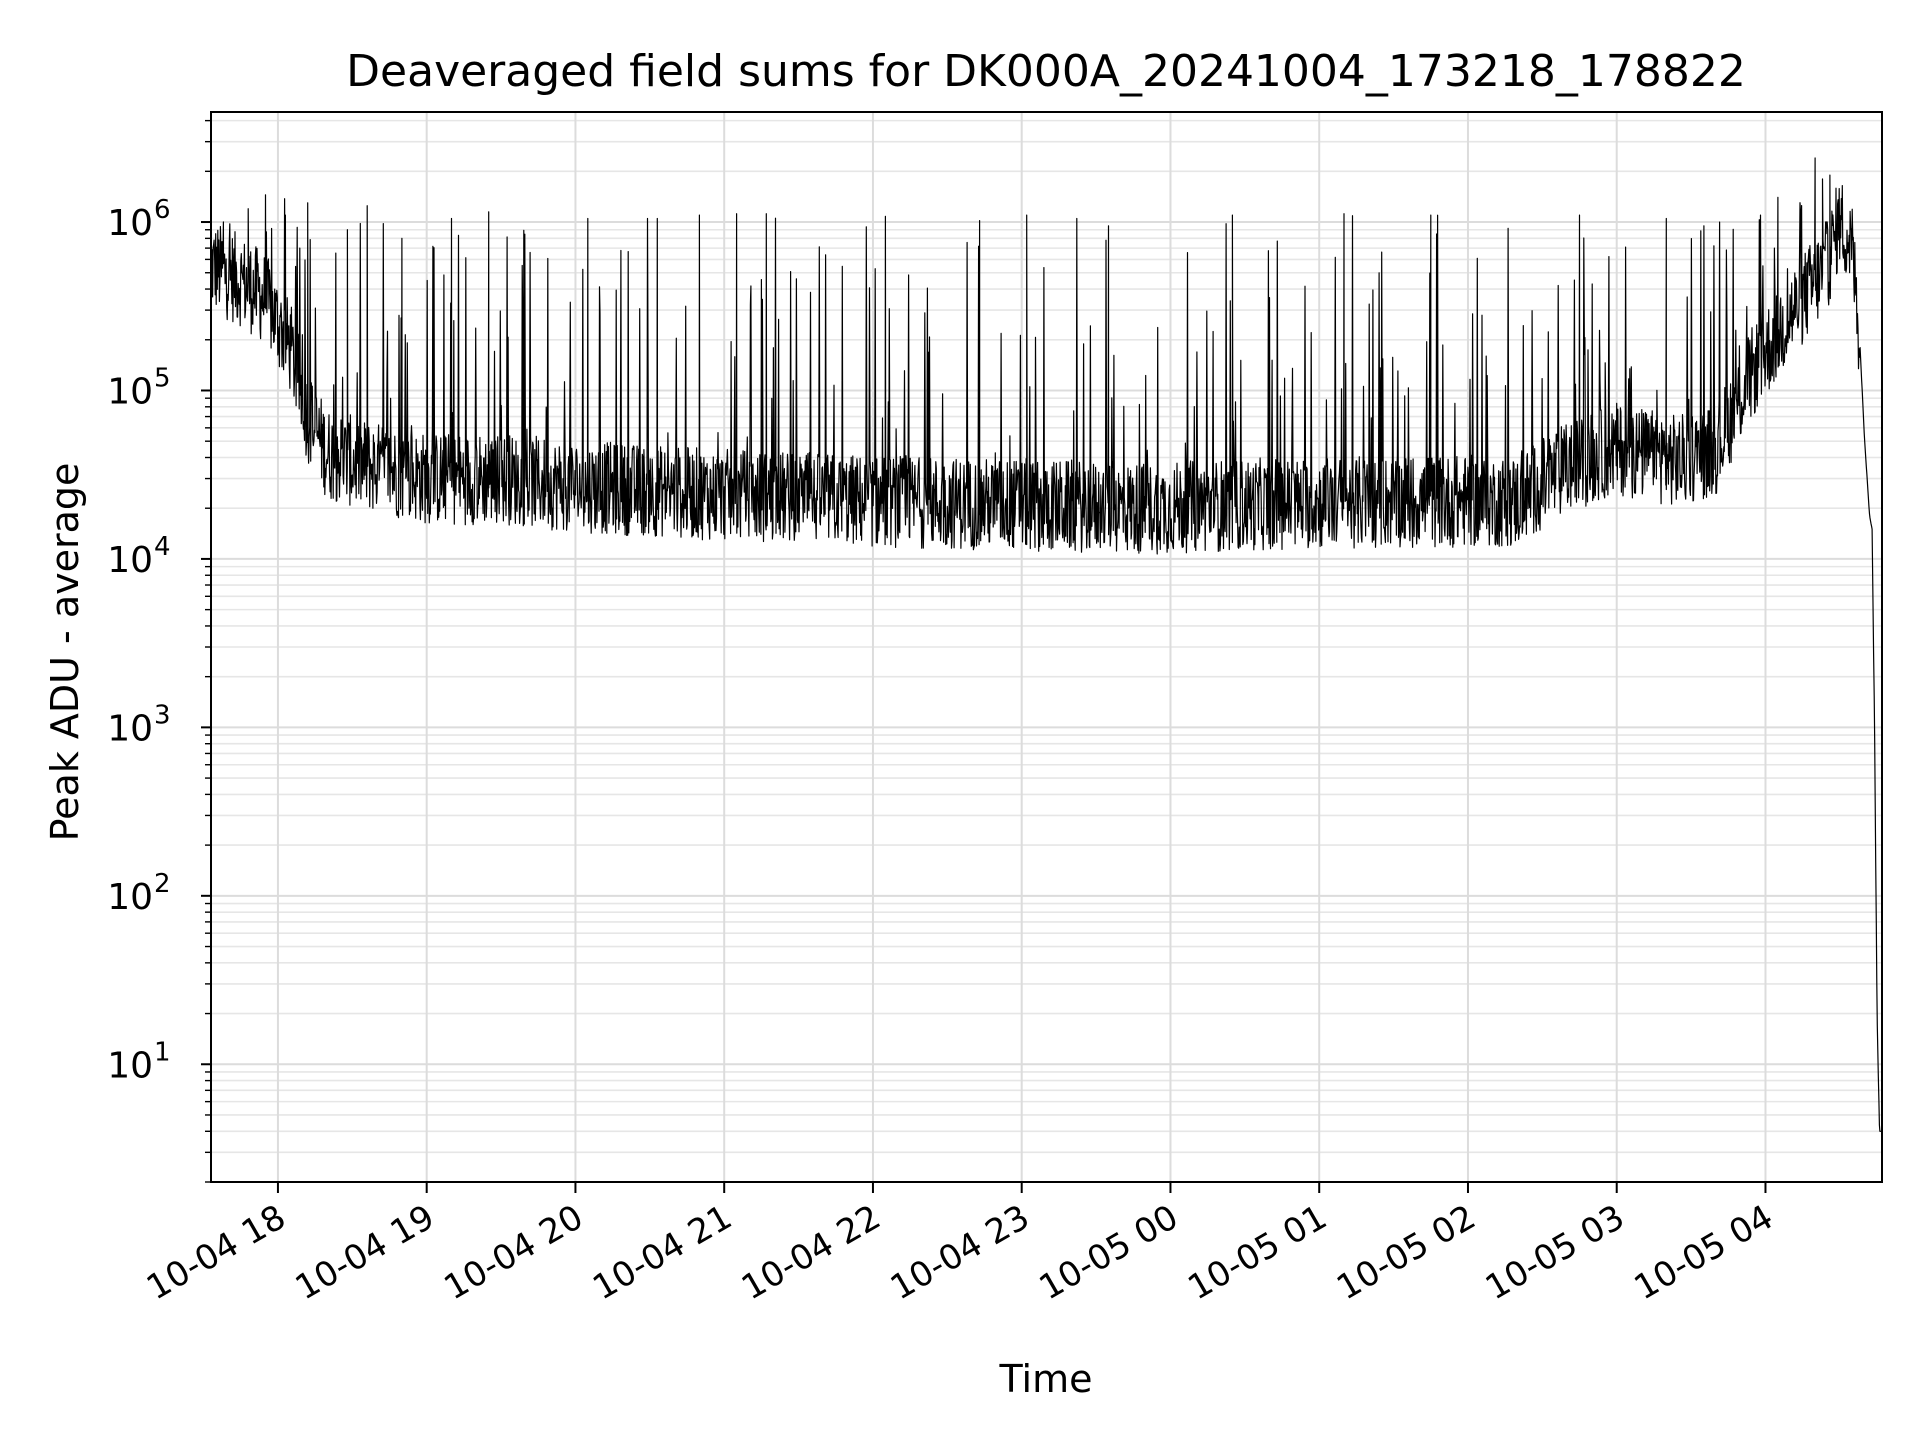 Image resolution: width=1920 pixels, height=1440 pixels. What do you see at coordinates (162, 378) in the screenshot?
I see `y-tick-exponent: 5` at bounding box center [162, 378].